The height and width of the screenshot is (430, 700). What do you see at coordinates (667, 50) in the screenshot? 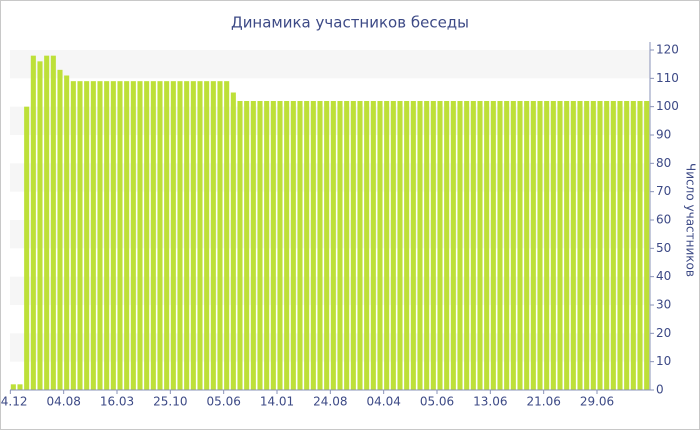
I see `y-tick-label: 120` at bounding box center [667, 50].